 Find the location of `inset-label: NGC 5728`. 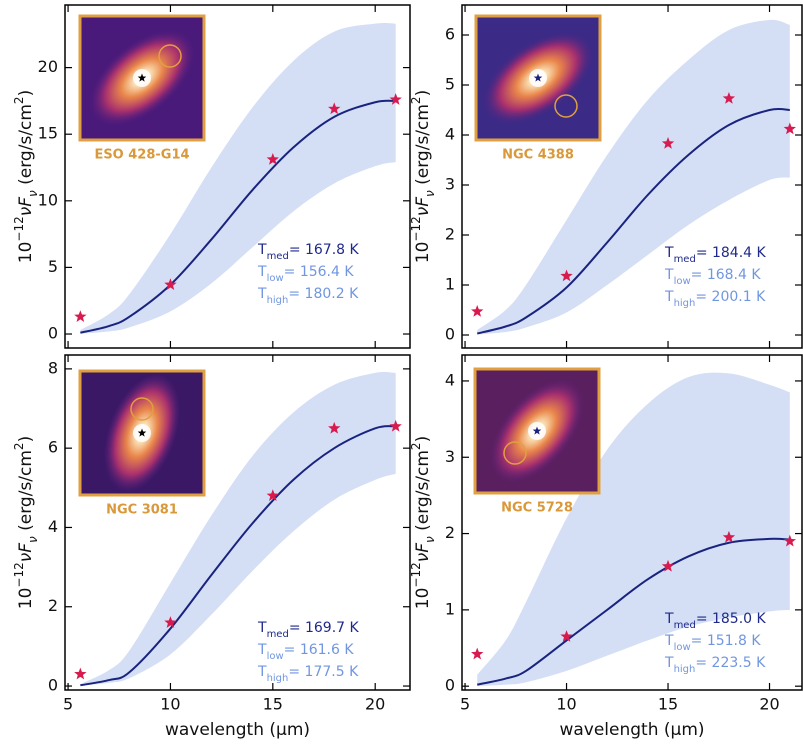

inset-label: NGC 5728 is located at coordinates (537, 508).